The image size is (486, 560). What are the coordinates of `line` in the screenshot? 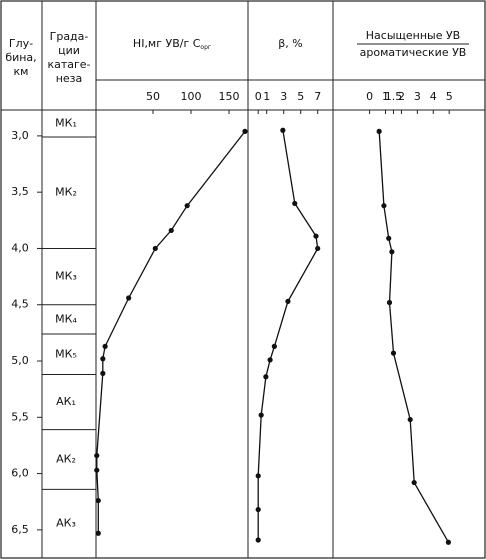 It's located at (288, 335).